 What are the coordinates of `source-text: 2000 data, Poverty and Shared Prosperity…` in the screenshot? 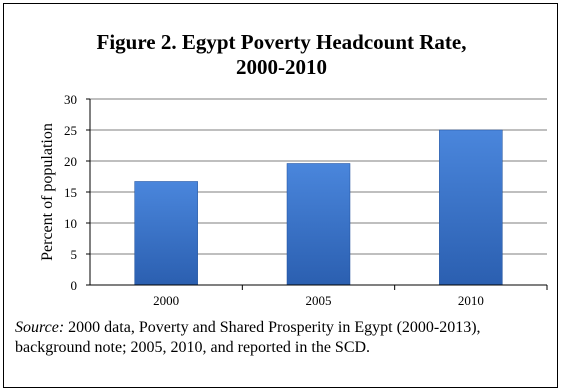 It's located at (248, 337).